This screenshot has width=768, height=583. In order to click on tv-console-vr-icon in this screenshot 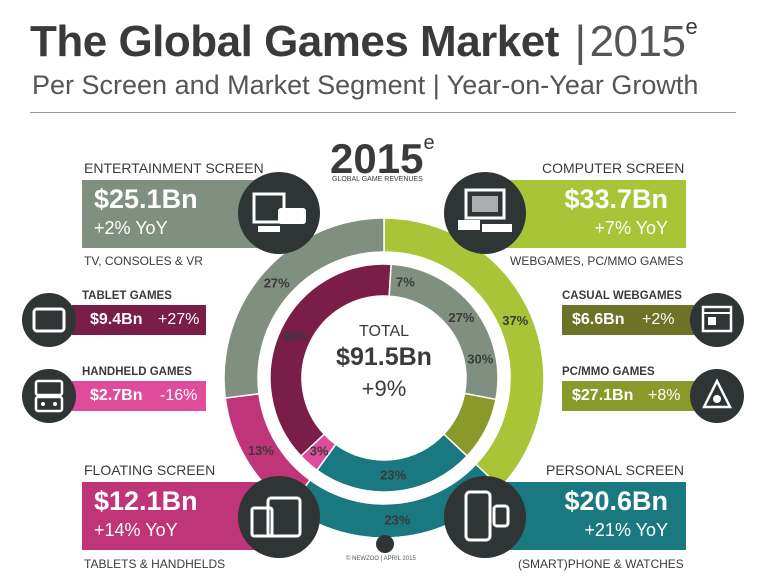, I will do `click(279, 213)`.